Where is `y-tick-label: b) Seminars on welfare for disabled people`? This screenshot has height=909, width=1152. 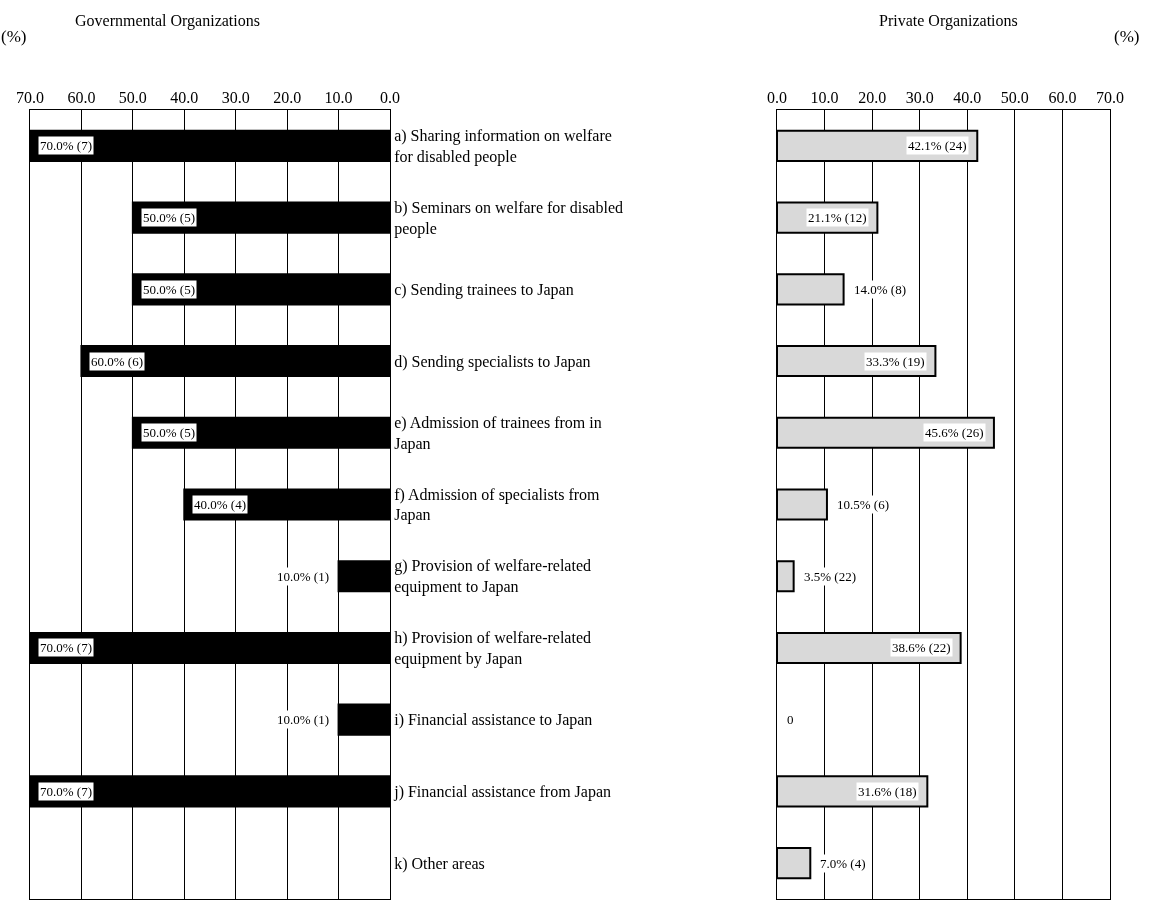
y-tick-label: b) Seminars on welfare for disabled people is located at coordinates (509, 218).